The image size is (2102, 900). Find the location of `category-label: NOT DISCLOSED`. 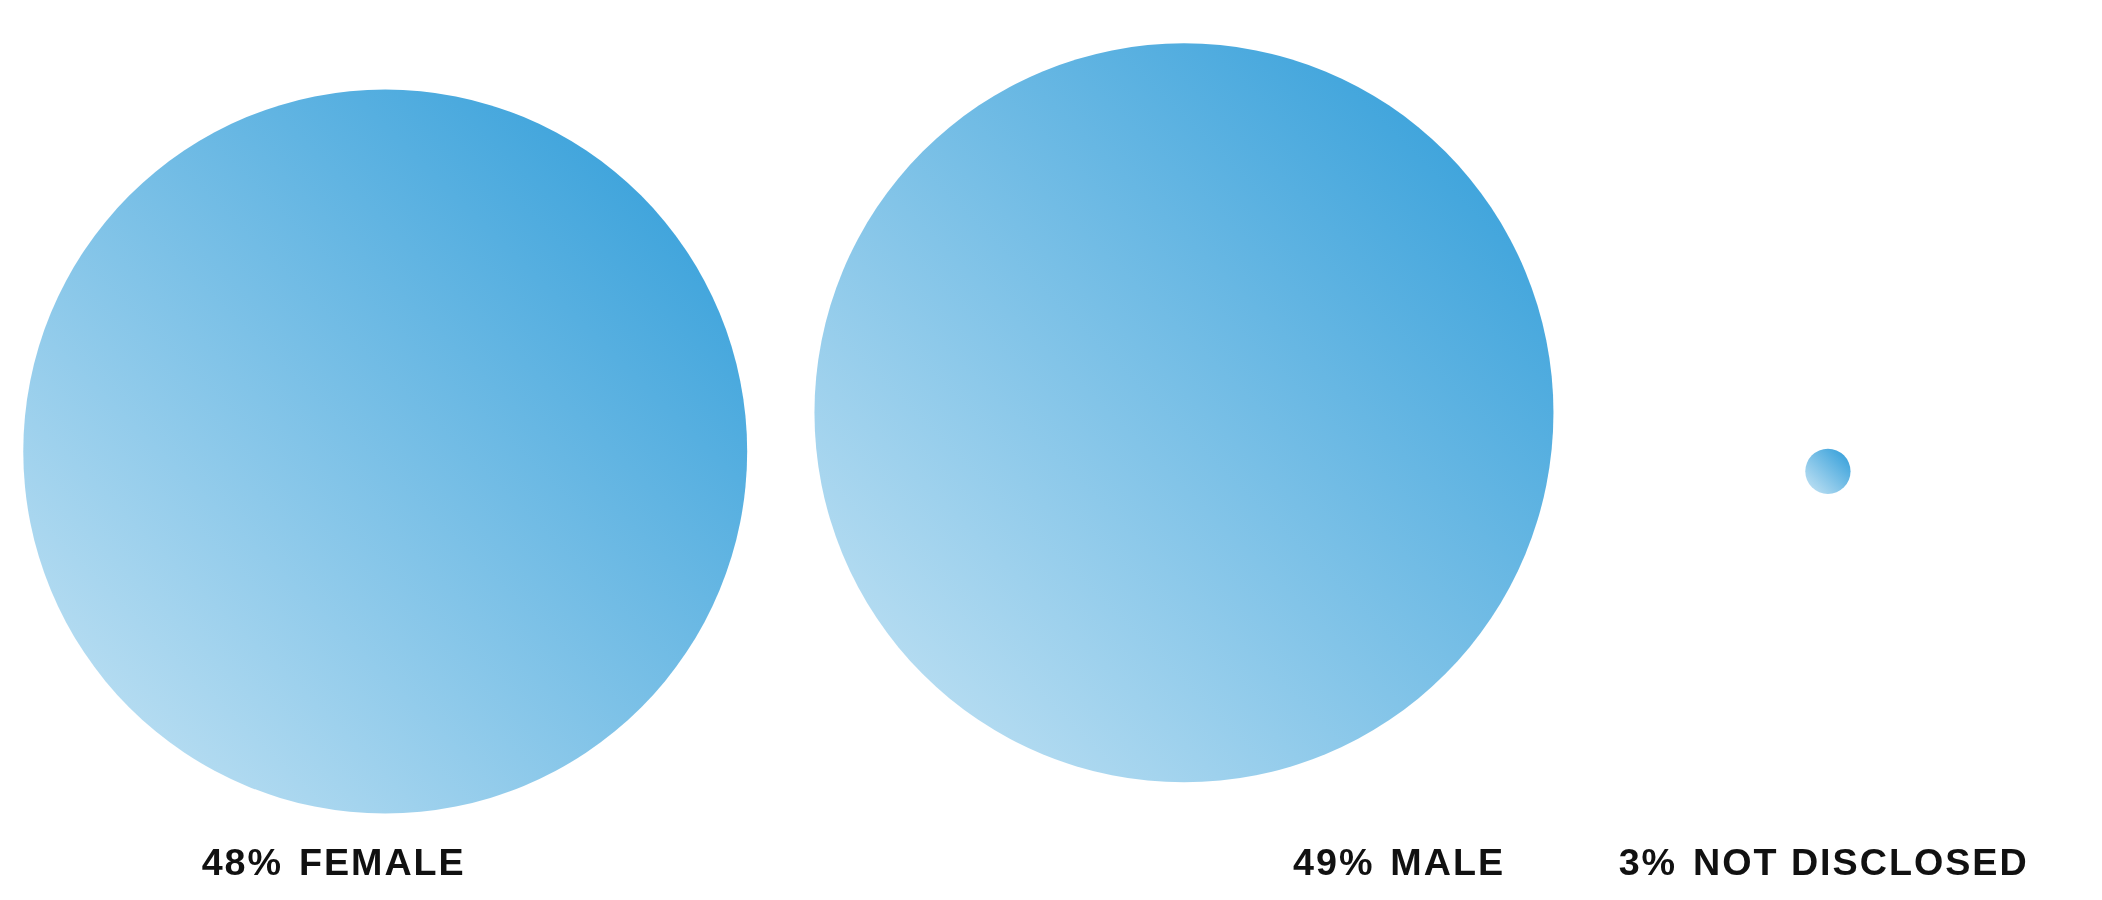

category-label: NOT DISCLOSED is located at coordinates (1860, 862).